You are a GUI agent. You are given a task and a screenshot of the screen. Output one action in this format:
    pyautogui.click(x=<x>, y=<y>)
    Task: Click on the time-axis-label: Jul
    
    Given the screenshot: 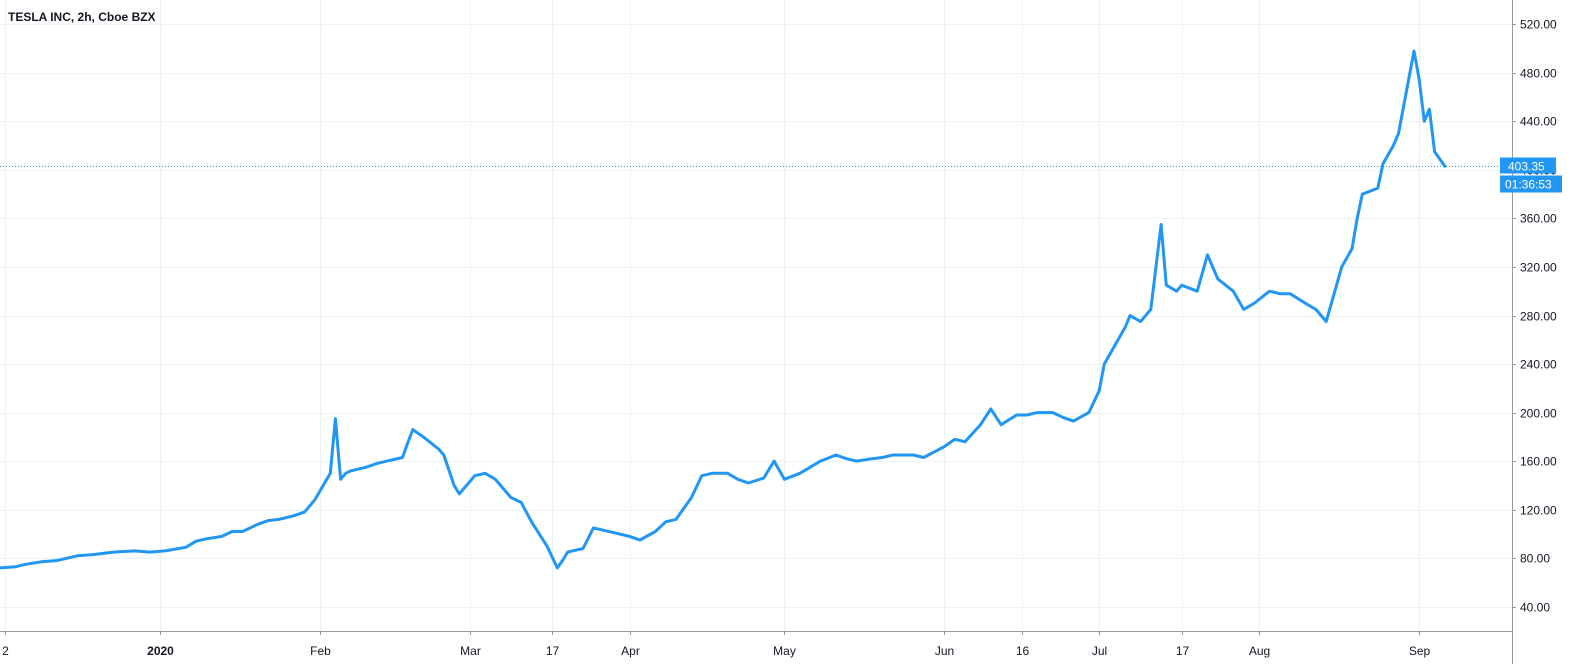 What is the action you would take?
    pyautogui.click(x=1099, y=651)
    